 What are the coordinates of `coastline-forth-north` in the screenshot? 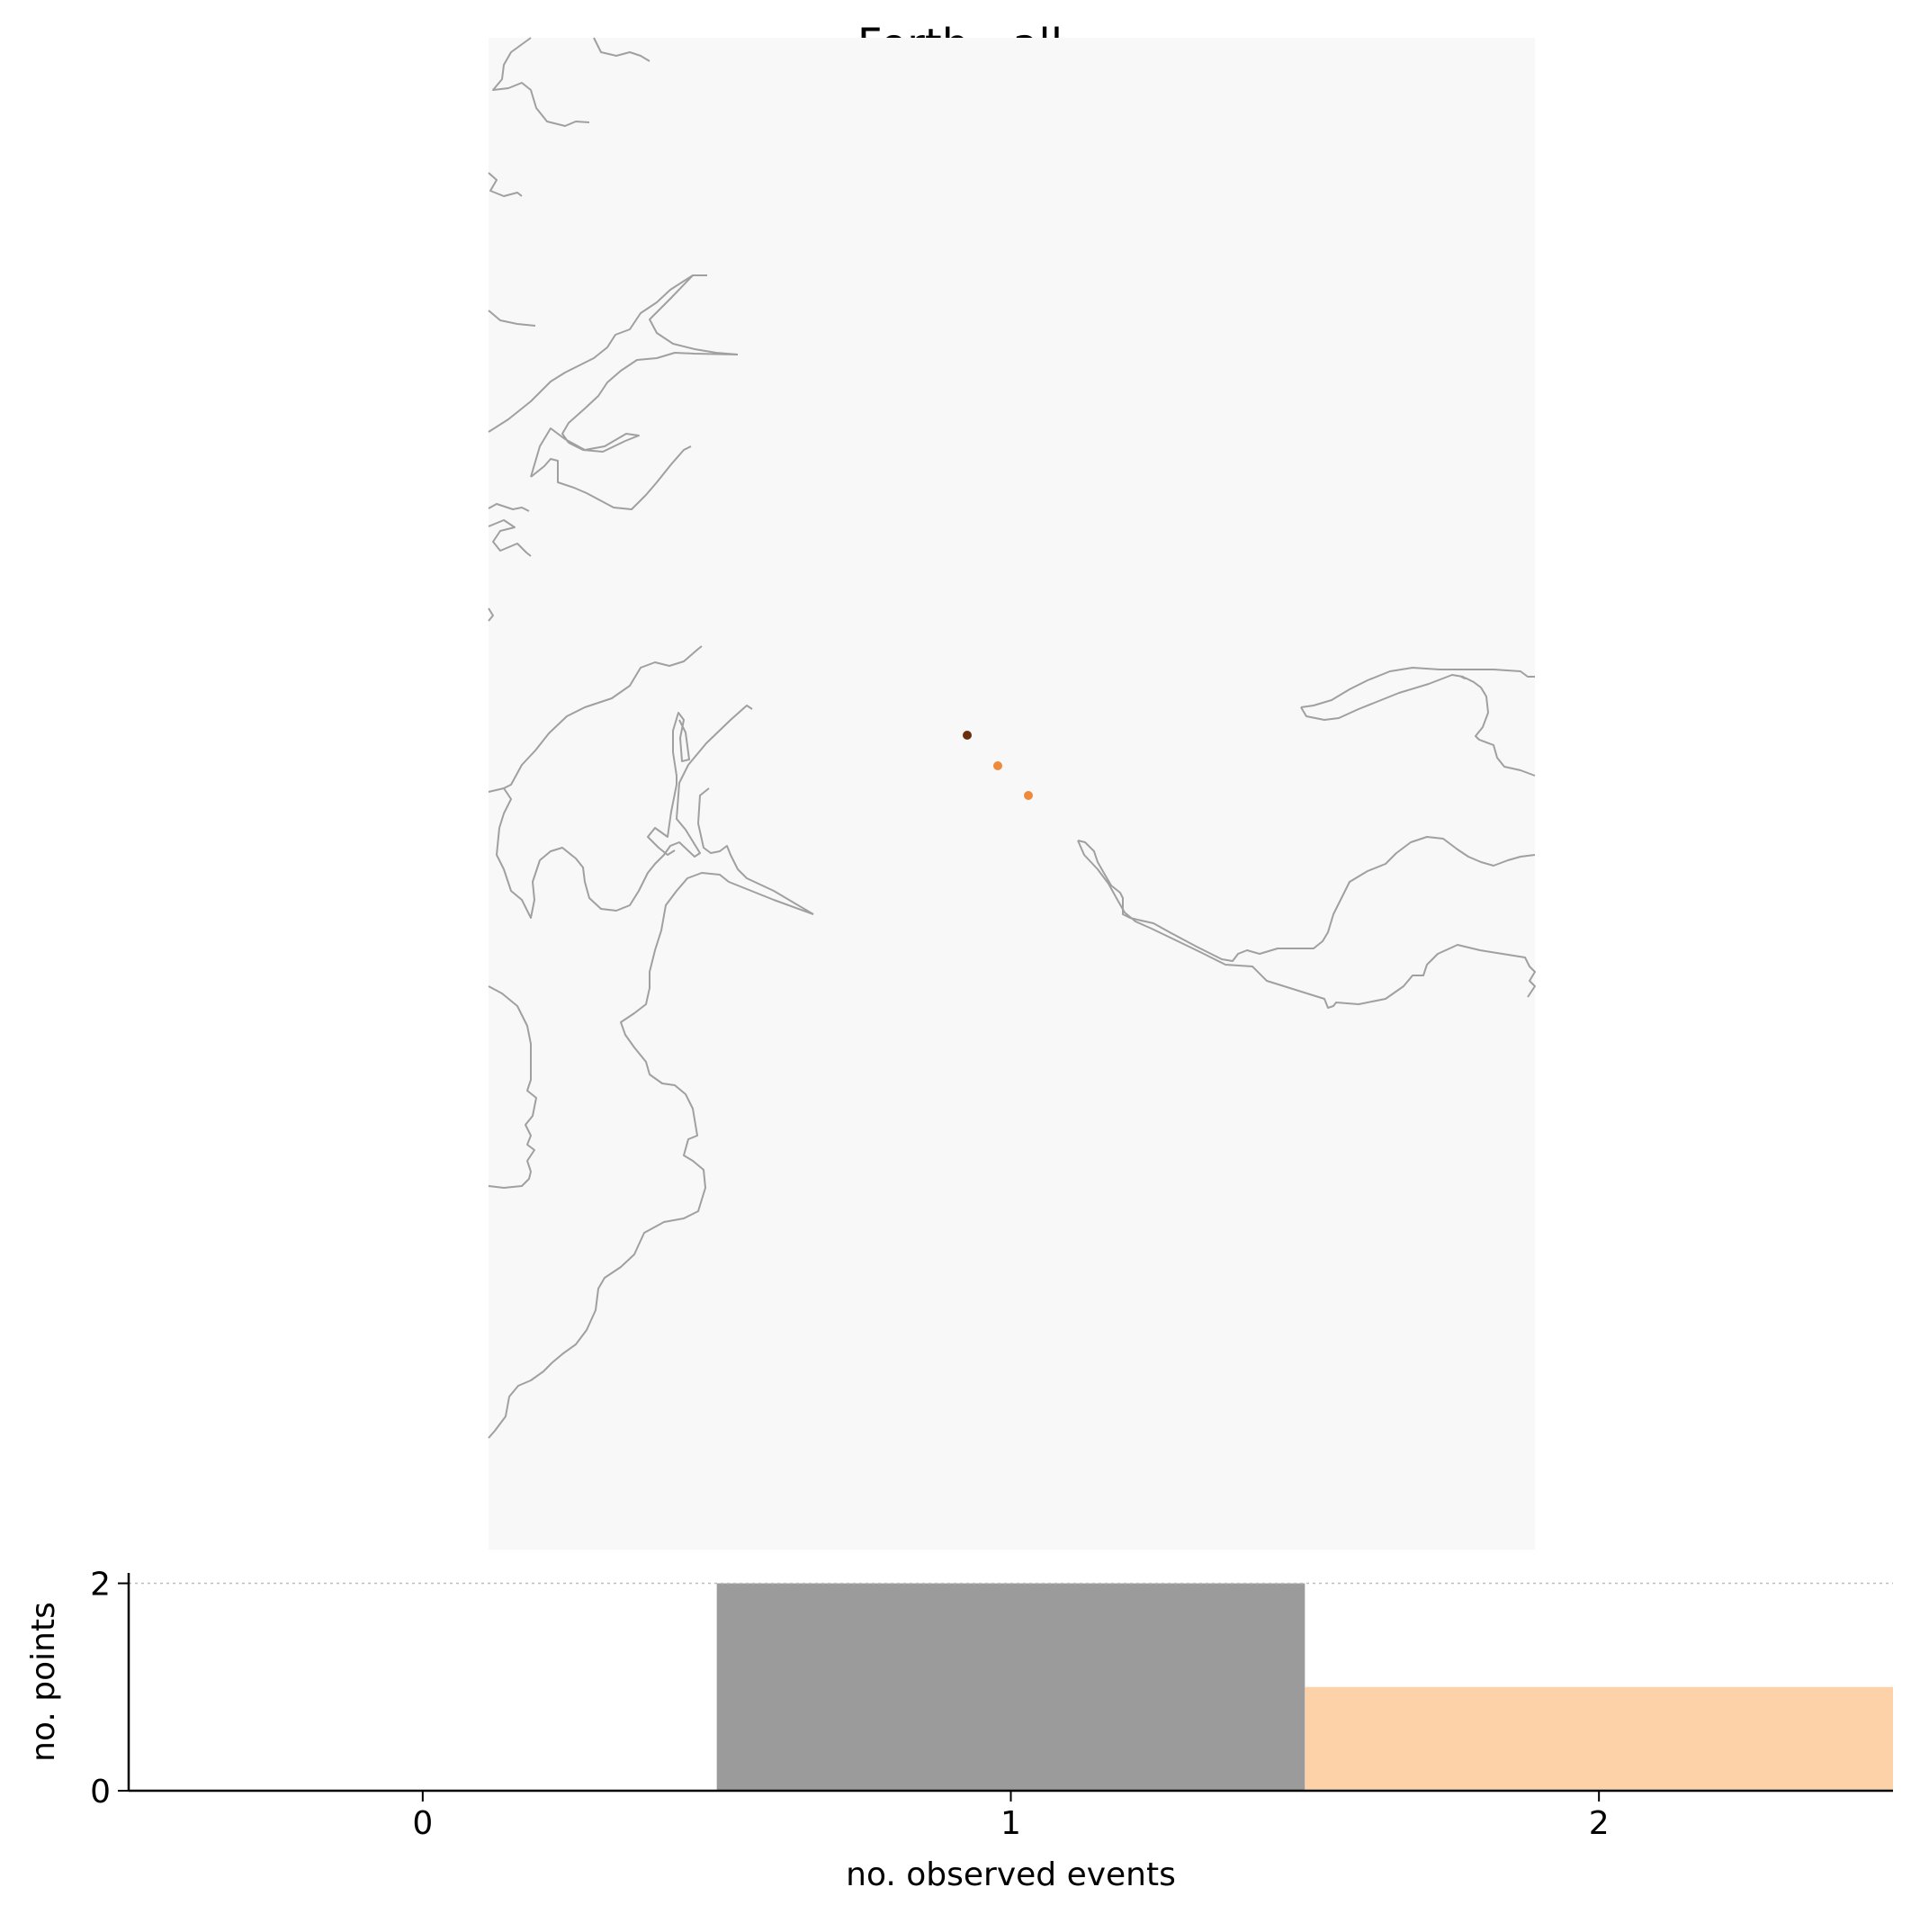 It's located at (1418, 725).